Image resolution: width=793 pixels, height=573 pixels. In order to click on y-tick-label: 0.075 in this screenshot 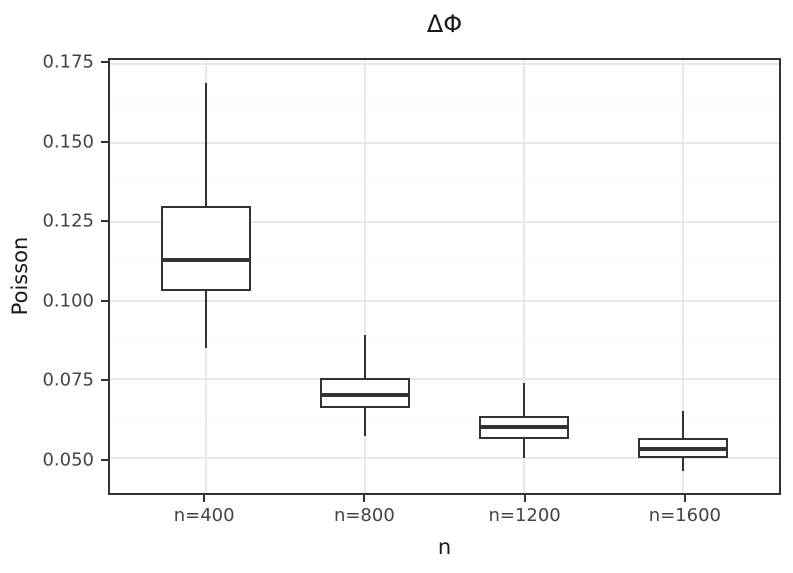, I will do `click(68, 380)`.